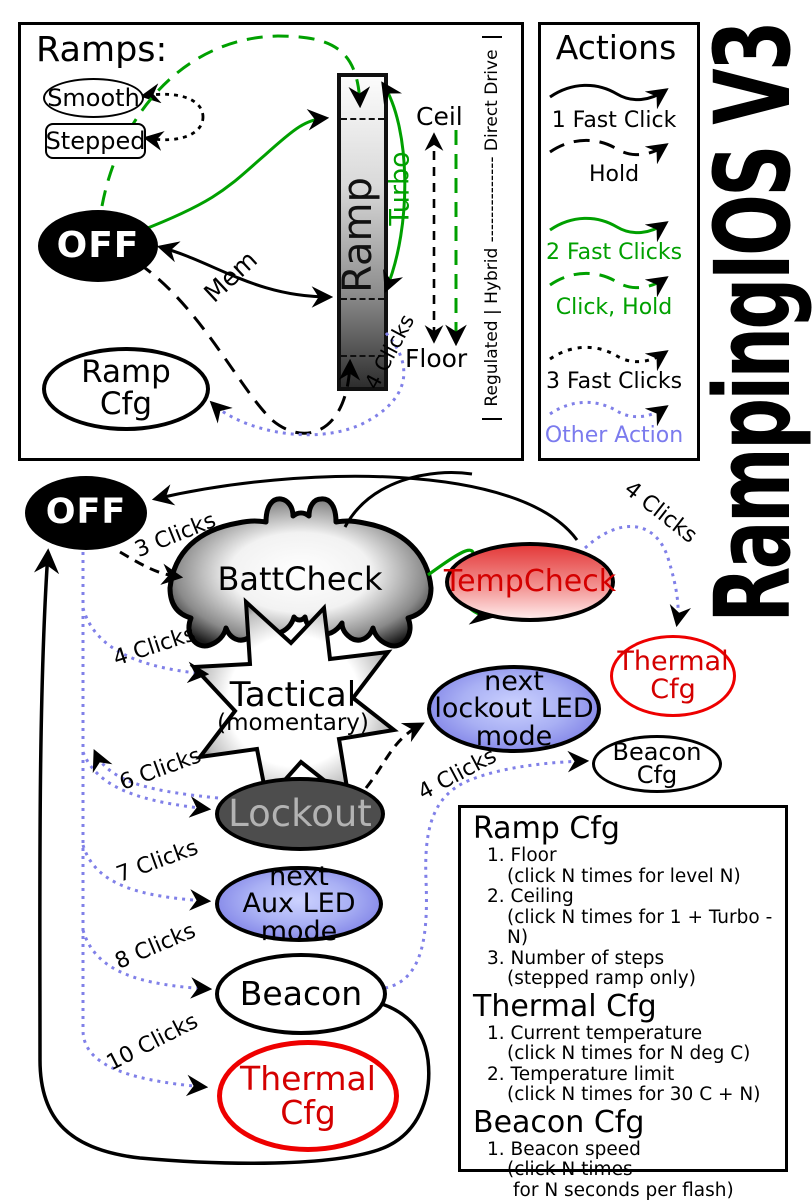 This screenshot has width=812, height=1200. What do you see at coordinates (362, 356) in the screenshot?
I see `floor-level-line` at bounding box center [362, 356].